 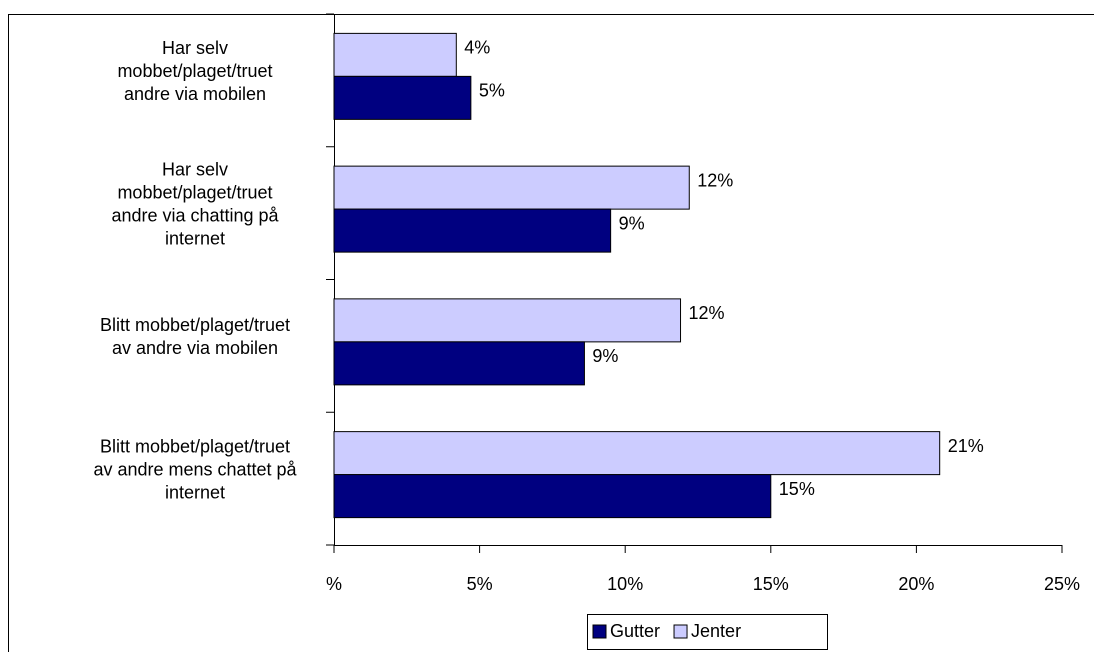 I want to click on x-tick-label: %, so click(x=334, y=584).